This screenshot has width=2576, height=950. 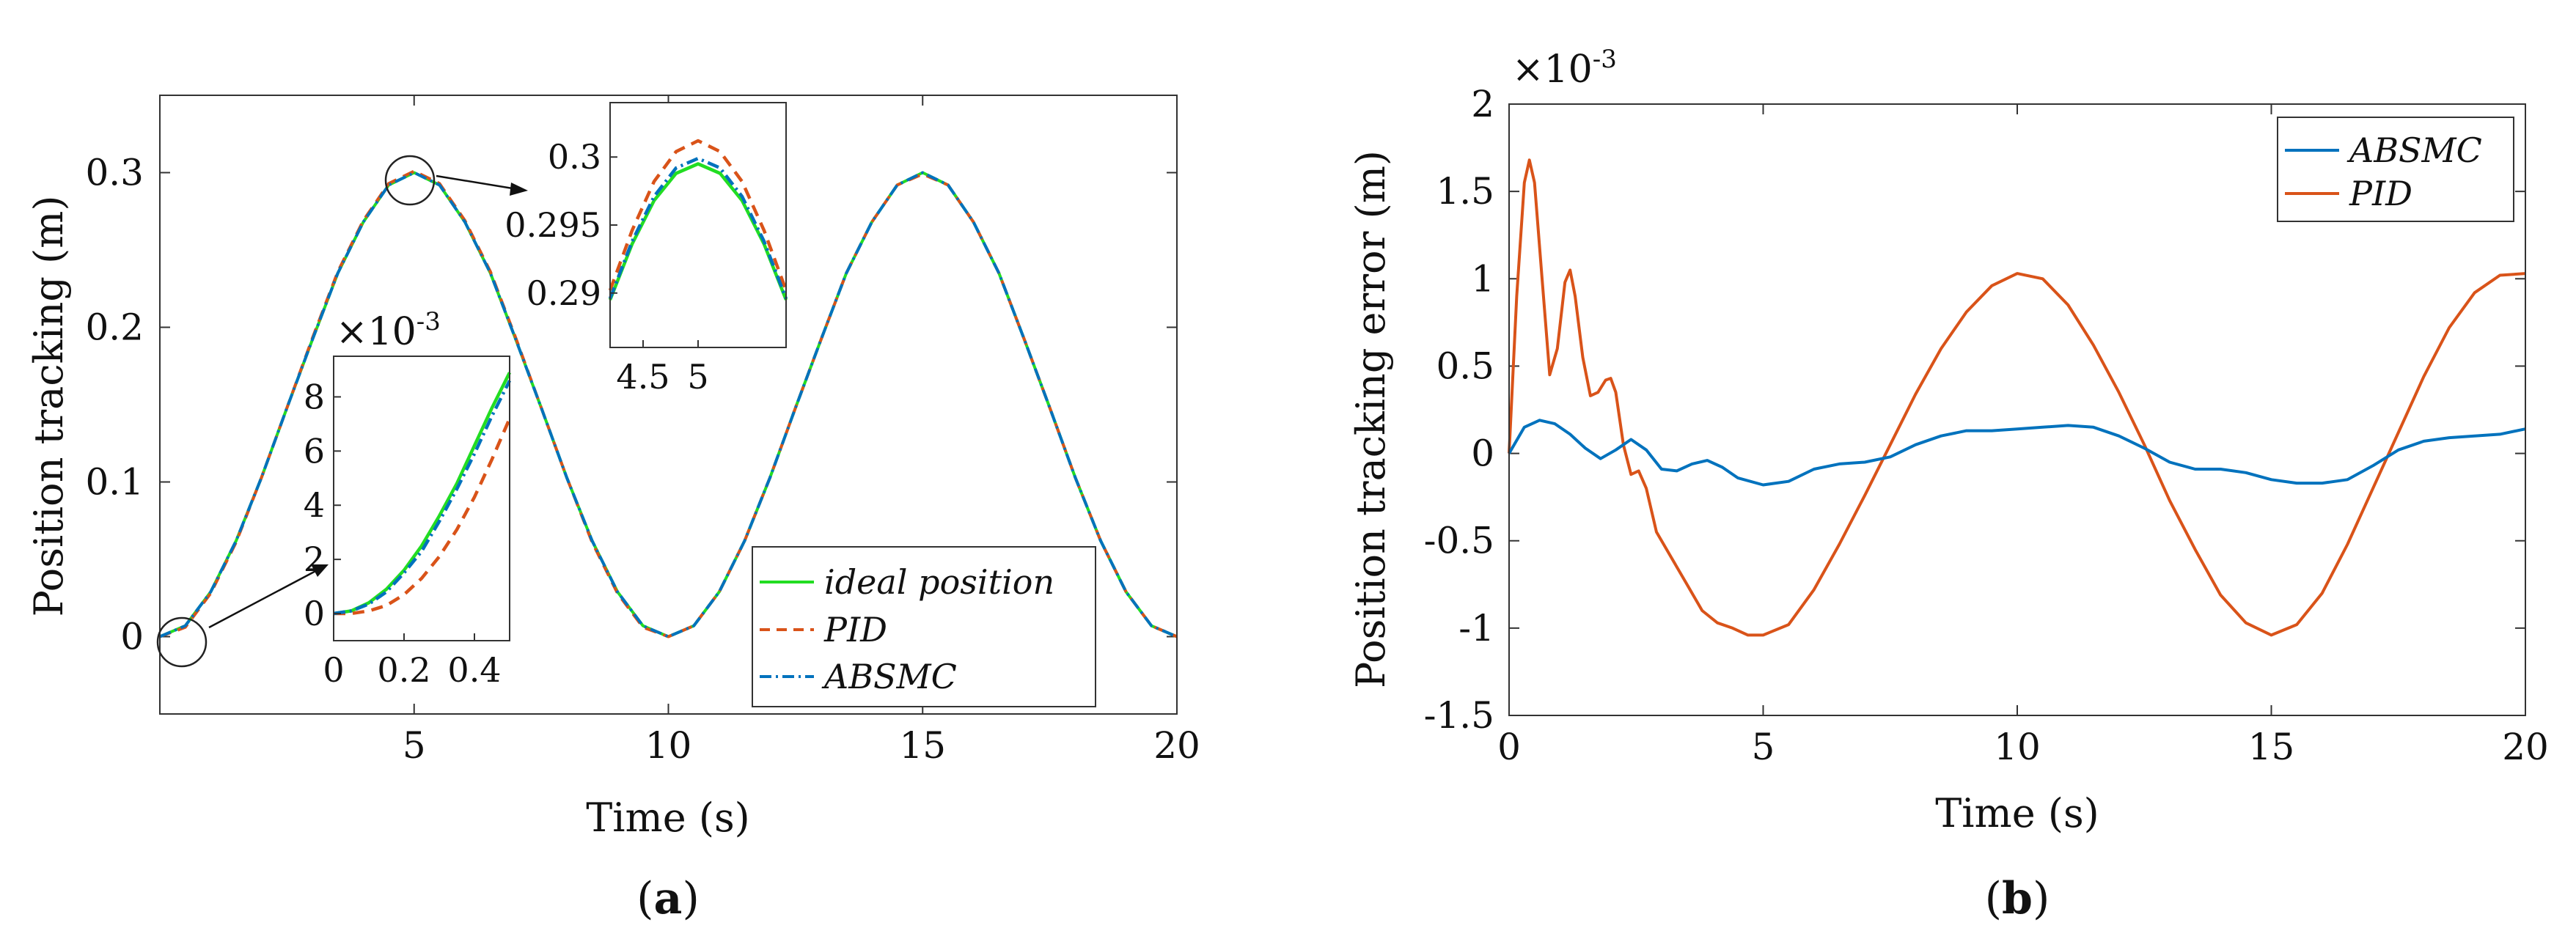 What do you see at coordinates (477, 182) in the screenshot?
I see `zoom-arrow-peak` at bounding box center [477, 182].